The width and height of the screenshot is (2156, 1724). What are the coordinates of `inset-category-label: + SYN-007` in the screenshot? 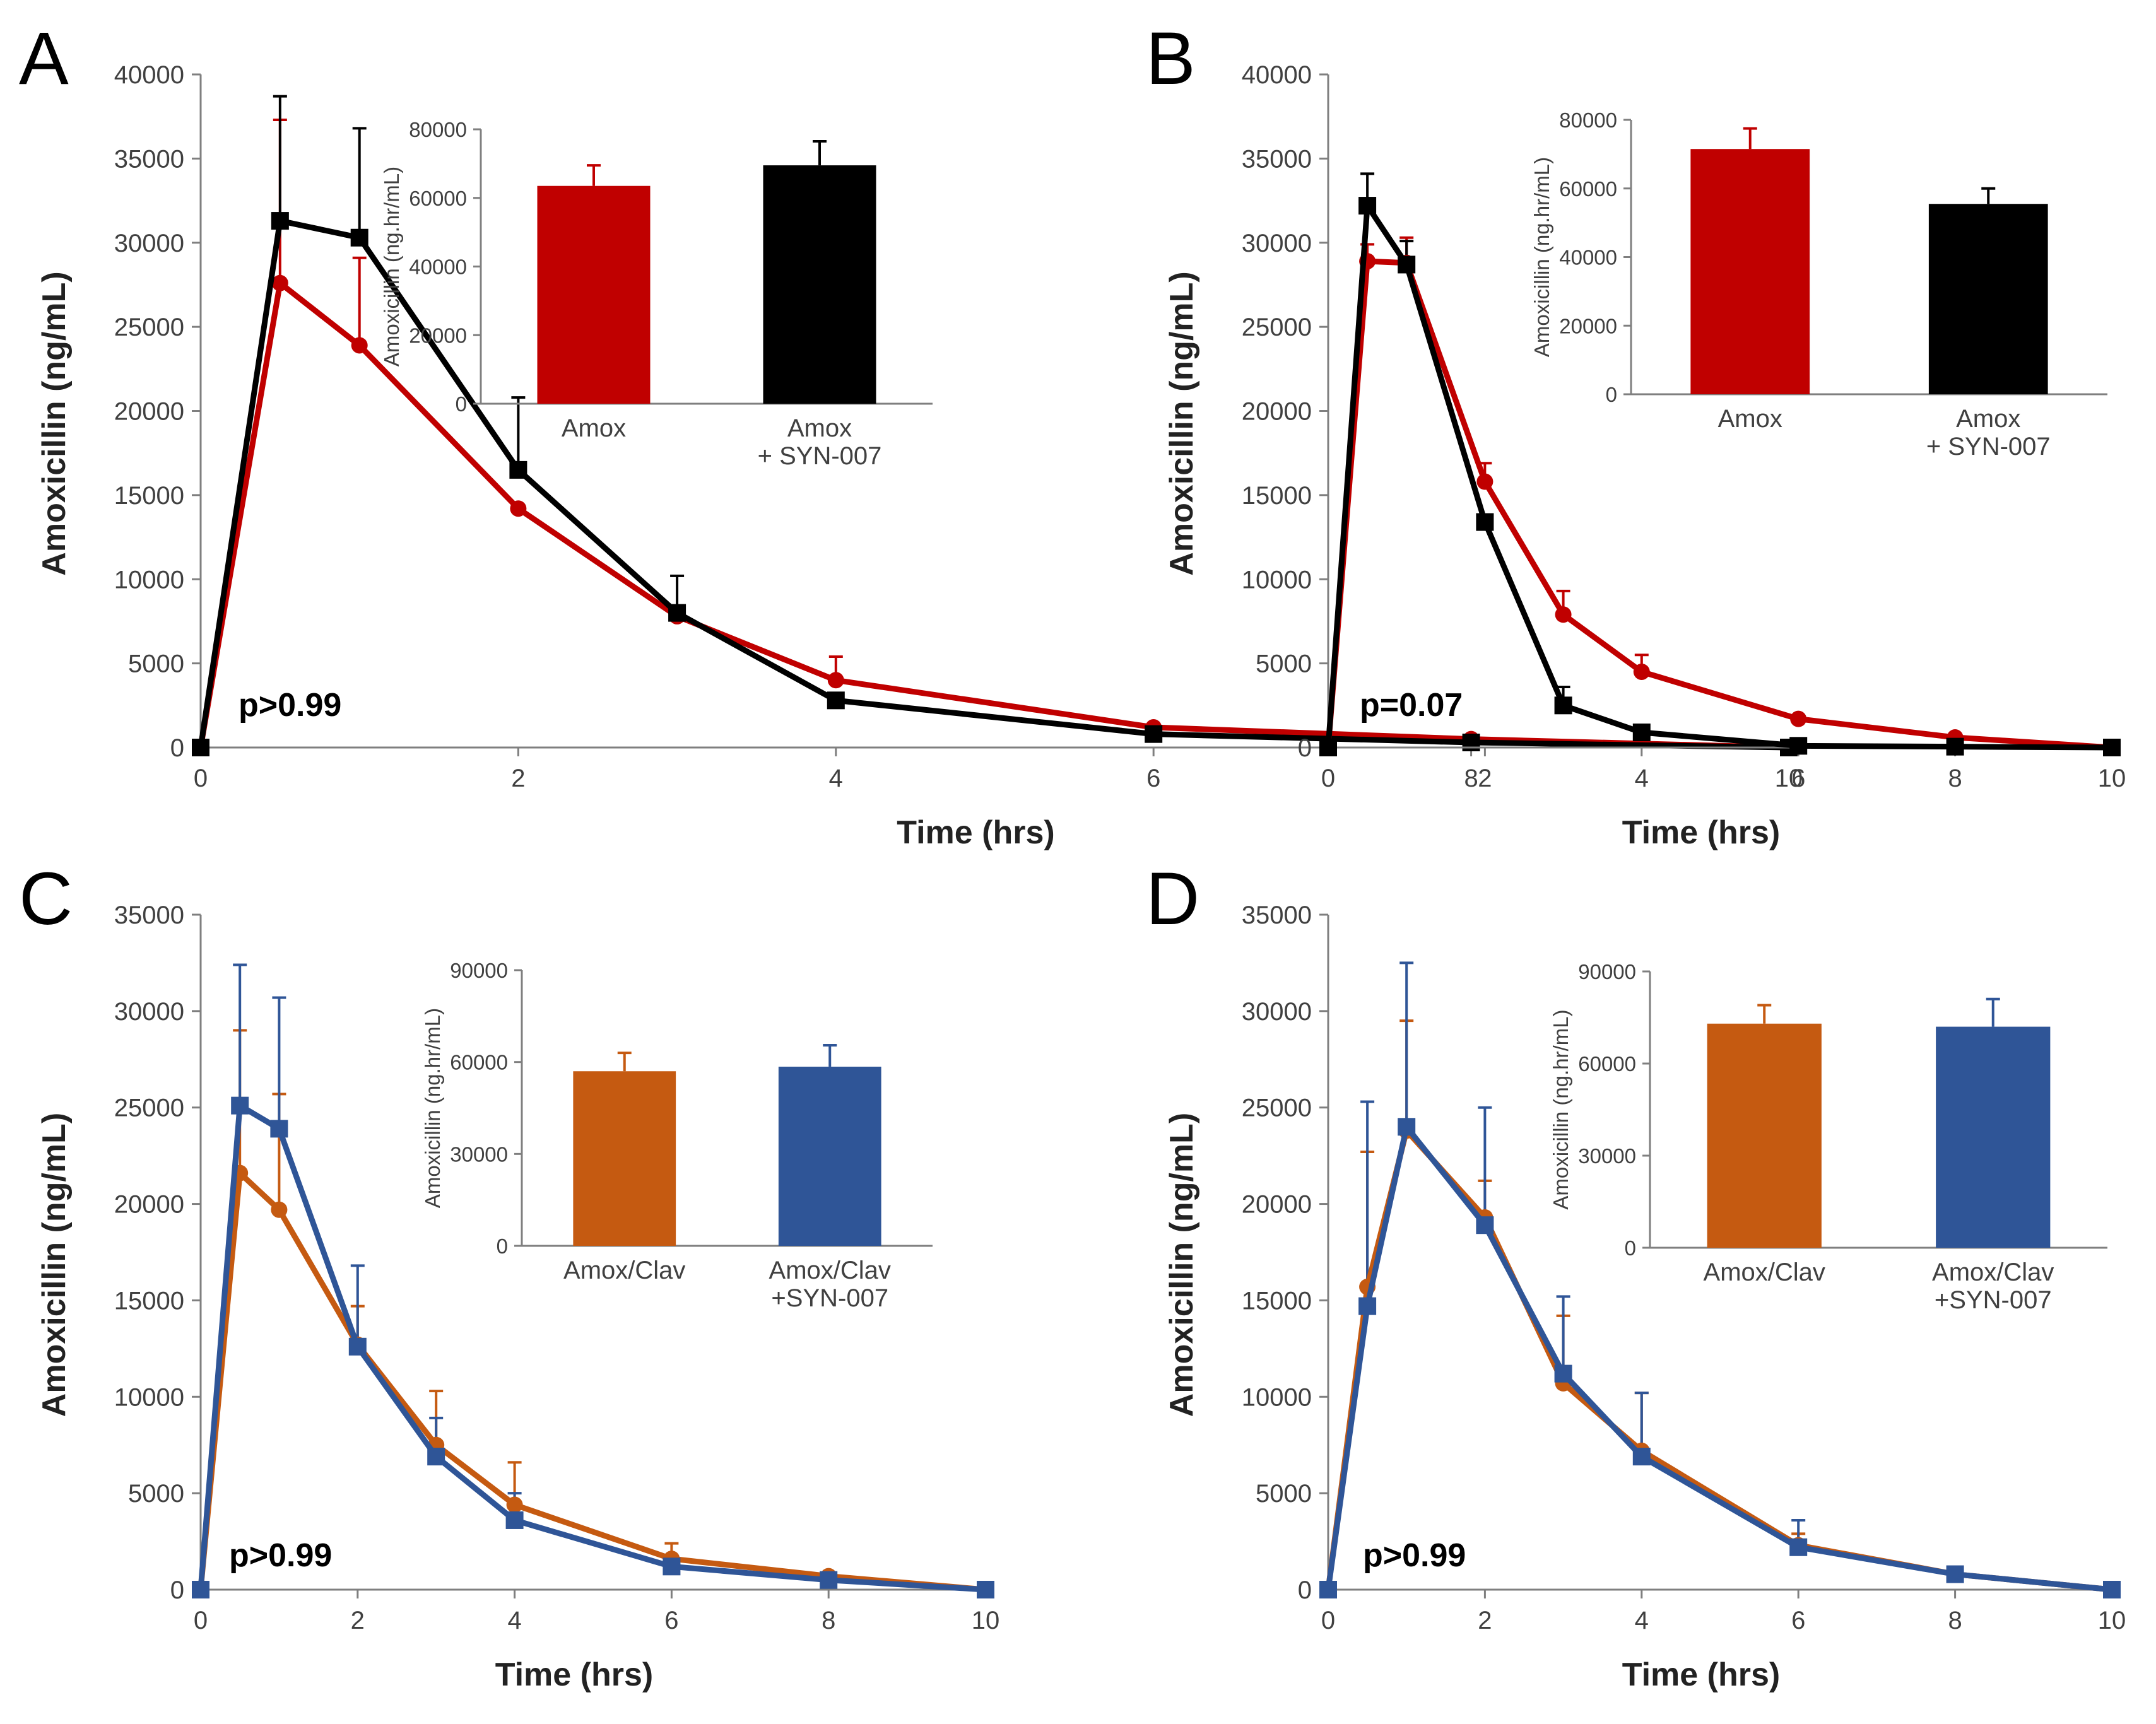 It's located at (1988, 446).